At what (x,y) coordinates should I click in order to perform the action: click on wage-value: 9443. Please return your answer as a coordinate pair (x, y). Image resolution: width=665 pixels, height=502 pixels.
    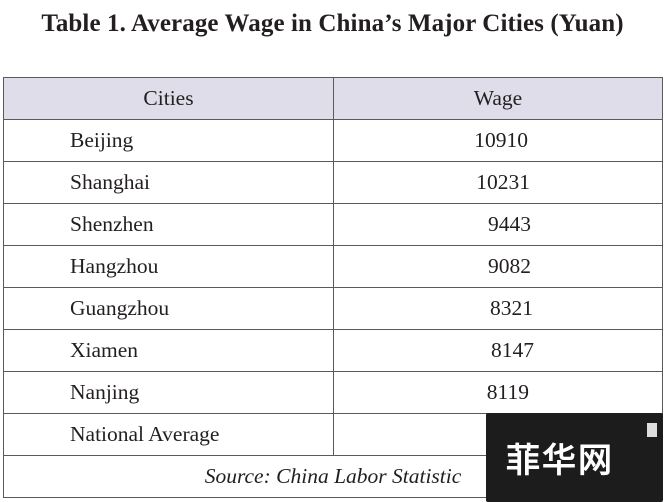
    Looking at the image, I should click on (509, 224).